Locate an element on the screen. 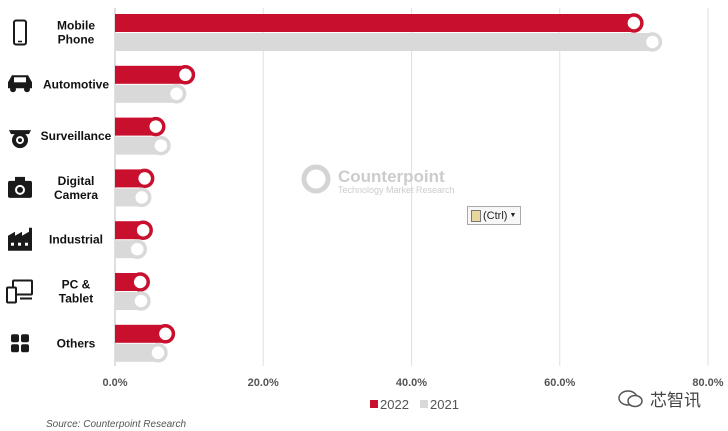 The height and width of the screenshot is (431, 728). wechat-icon is located at coordinates (630, 398).